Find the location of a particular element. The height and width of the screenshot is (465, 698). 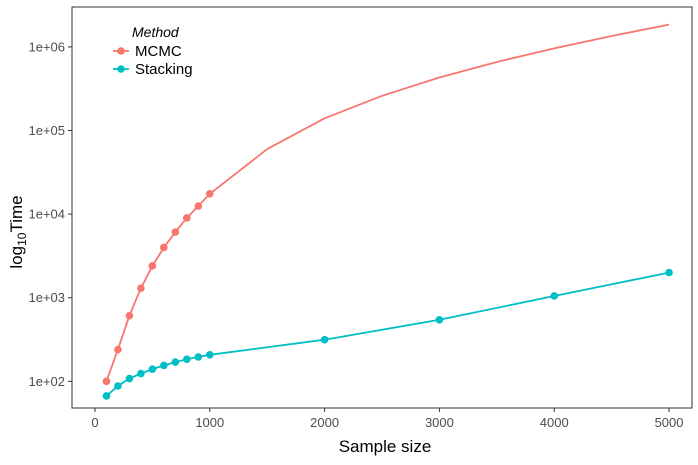

y-axis: 1e+02 1e+03 1e+04 1e+05 1e+06 is located at coordinates (50, 214).